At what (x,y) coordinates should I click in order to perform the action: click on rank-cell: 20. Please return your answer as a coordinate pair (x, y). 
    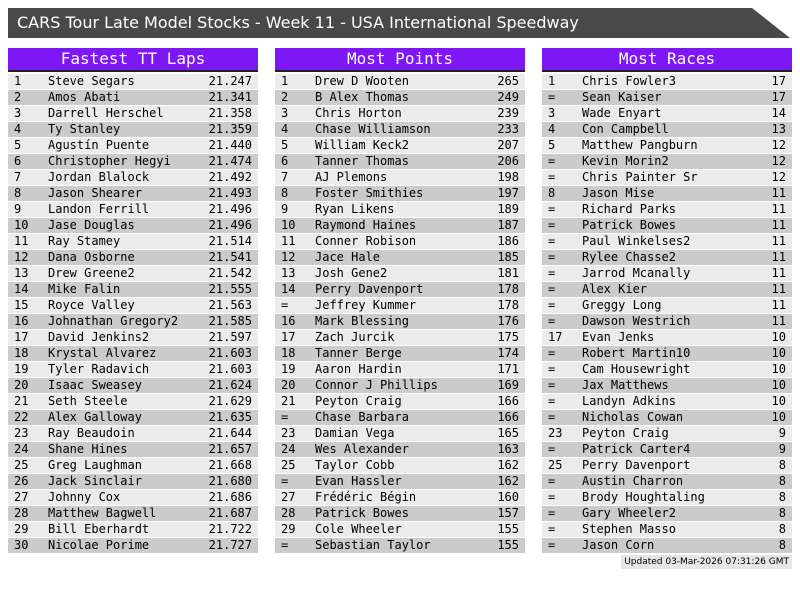
    Looking at the image, I should click on (288, 385).